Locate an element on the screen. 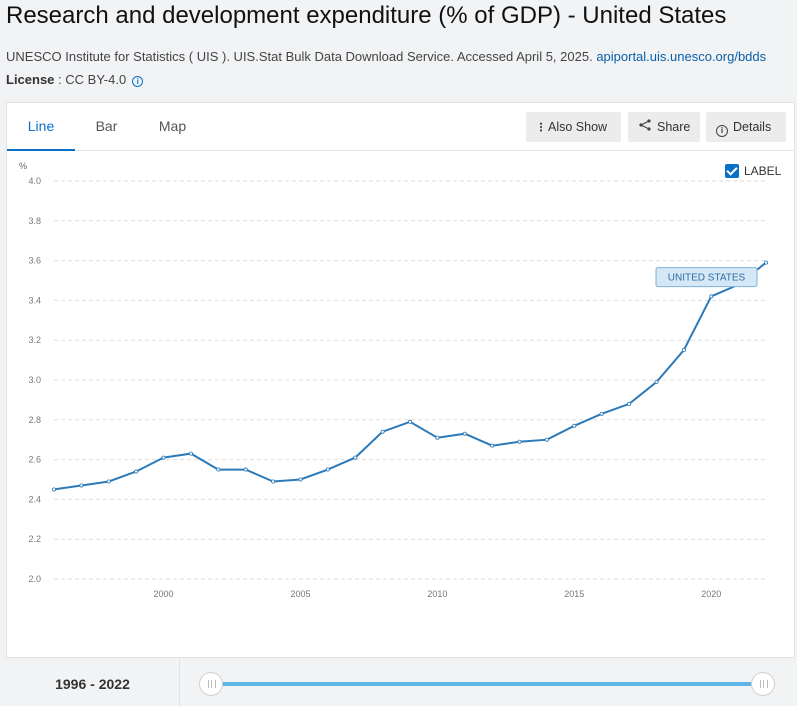 The height and width of the screenshot is (706, 797). tab-map: Map is located at coordinates (172, 126).